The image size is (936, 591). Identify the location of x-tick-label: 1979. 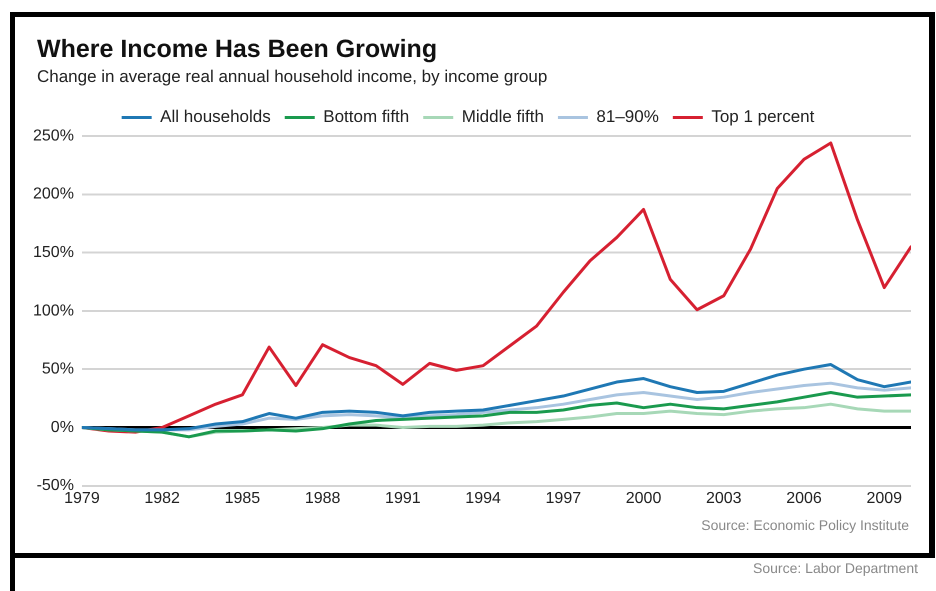
(82, 498).